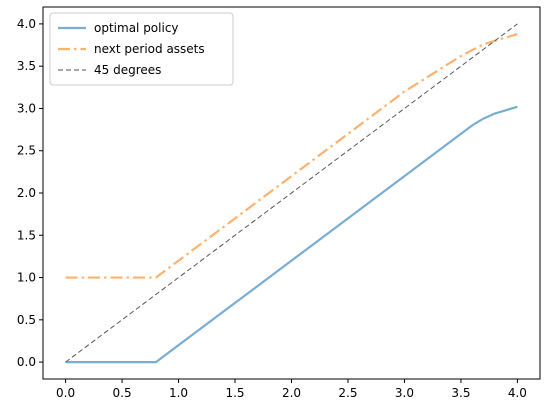  Describe the element at coordinates (26, 108) in the screenshot. I see `y-tick-label: 3.0` at that location.